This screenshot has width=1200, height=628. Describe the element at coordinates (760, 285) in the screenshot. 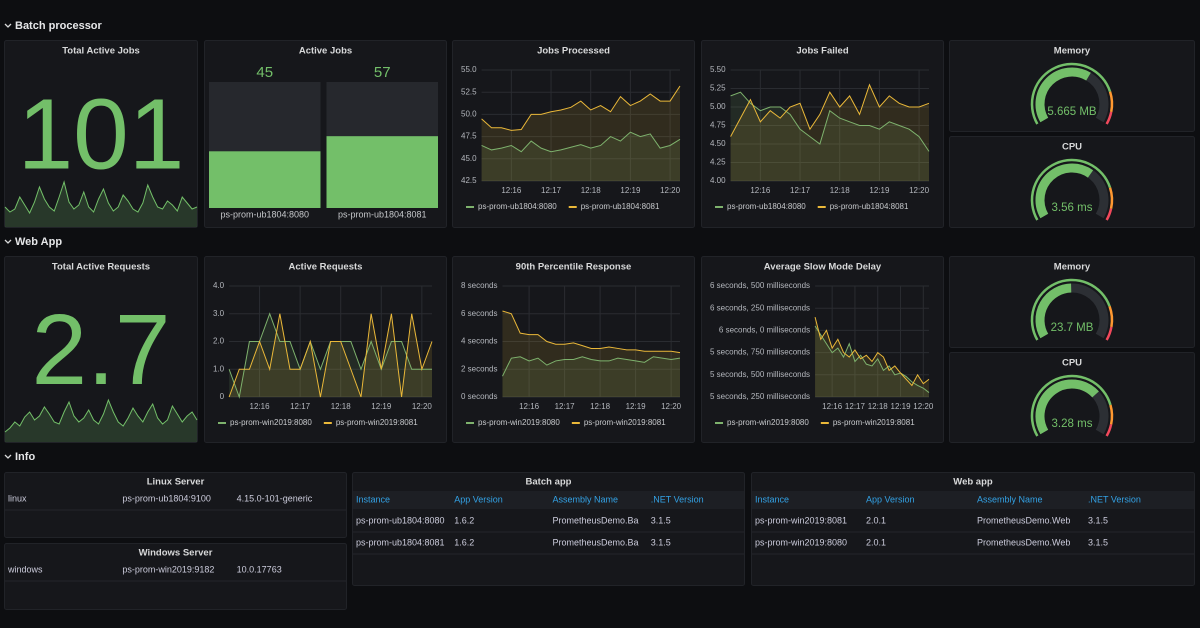

I see `y-tick-label: 6 seconds, 500 milliseconds` at that location.